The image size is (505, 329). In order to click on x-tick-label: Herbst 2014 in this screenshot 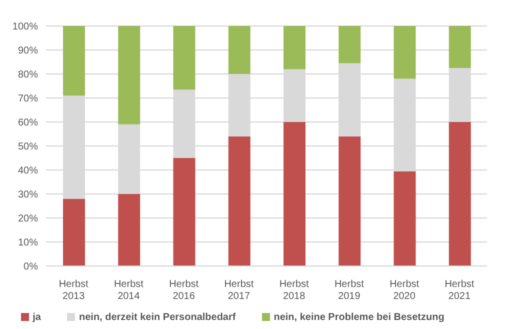, I will do `click(129, 290)`.